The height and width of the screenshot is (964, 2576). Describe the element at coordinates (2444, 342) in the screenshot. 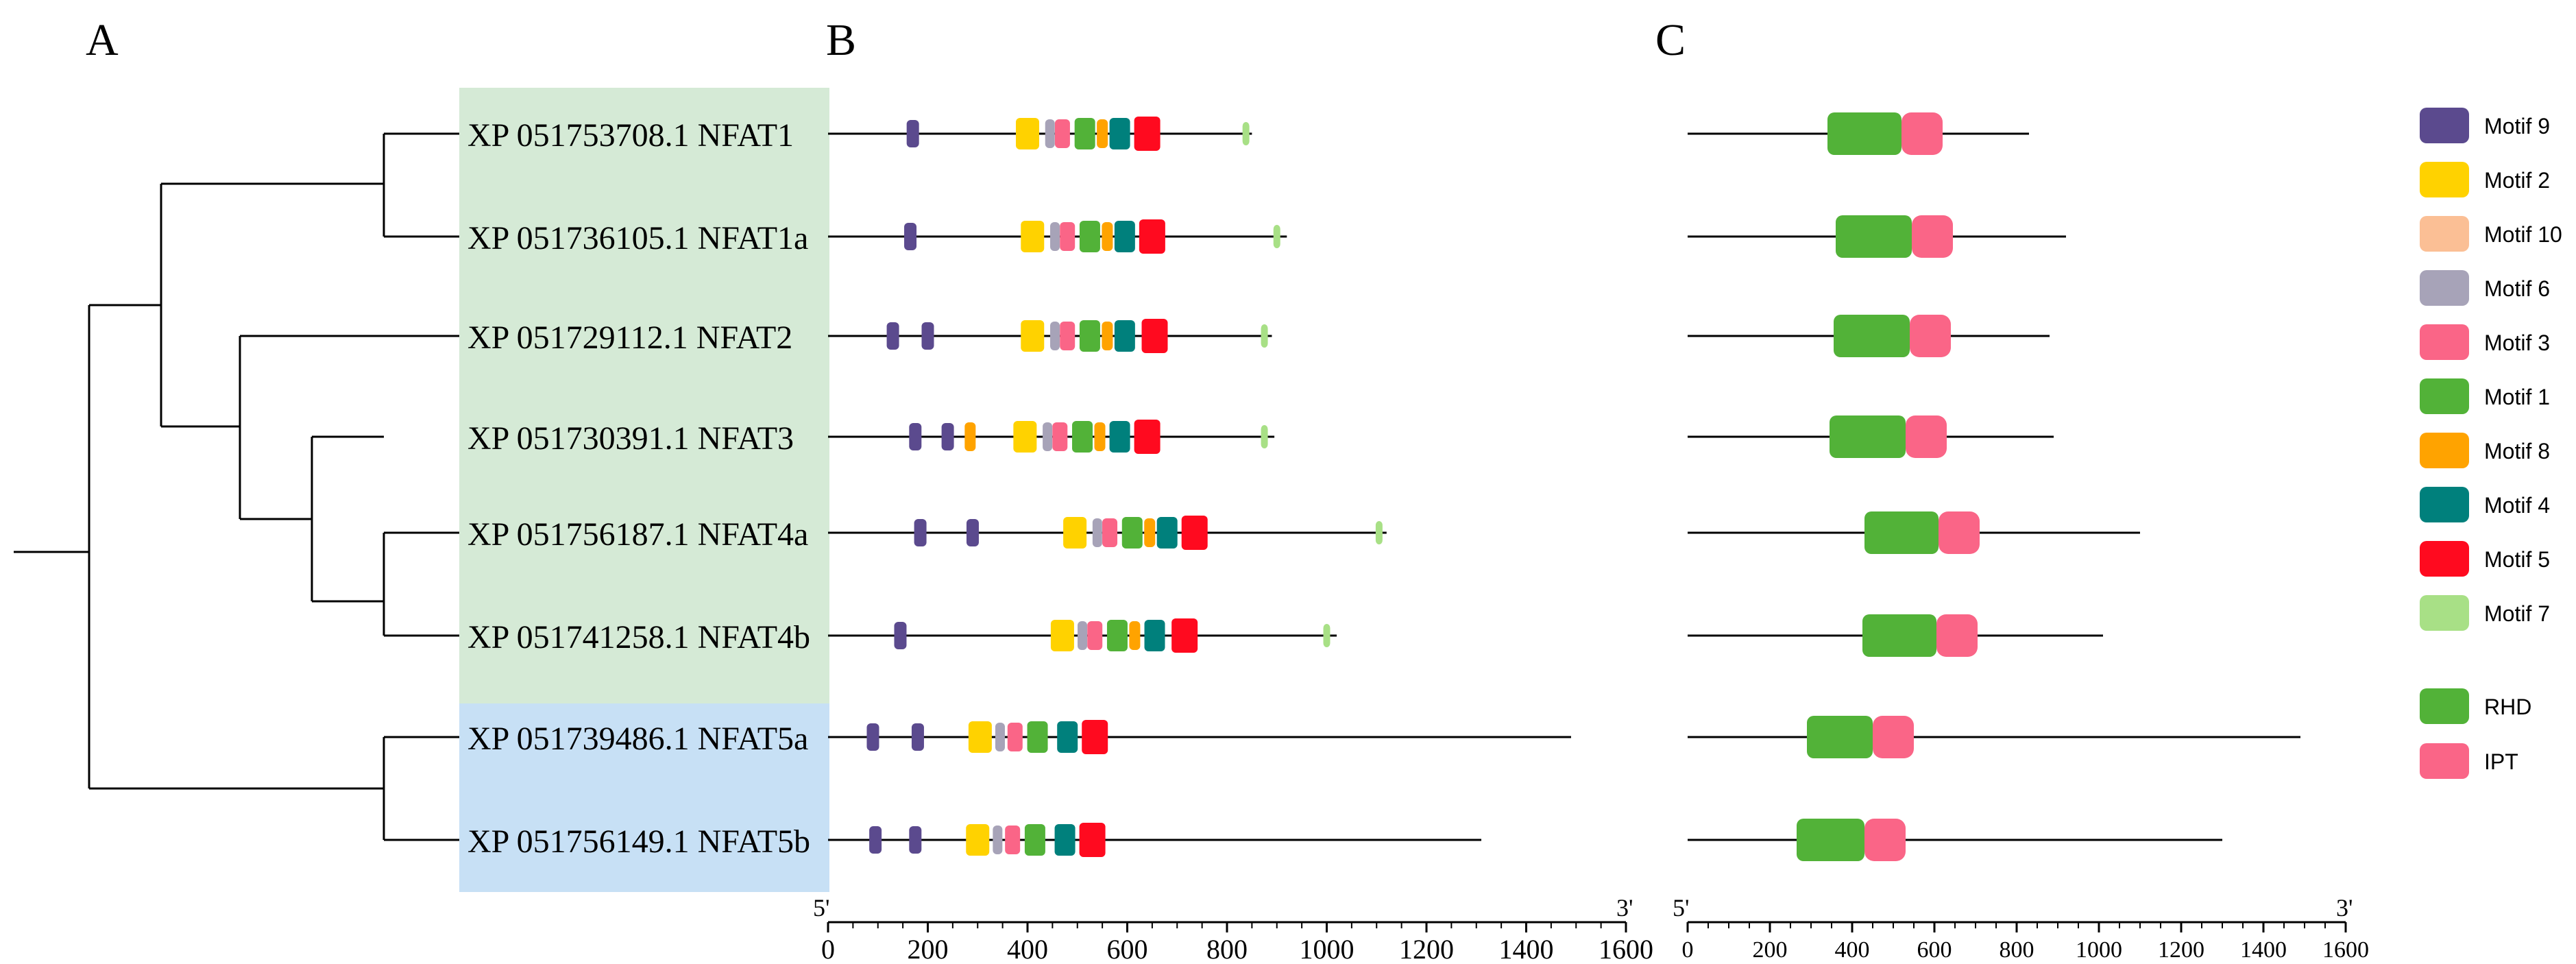

I see `legend-swatch-m3` at that location.